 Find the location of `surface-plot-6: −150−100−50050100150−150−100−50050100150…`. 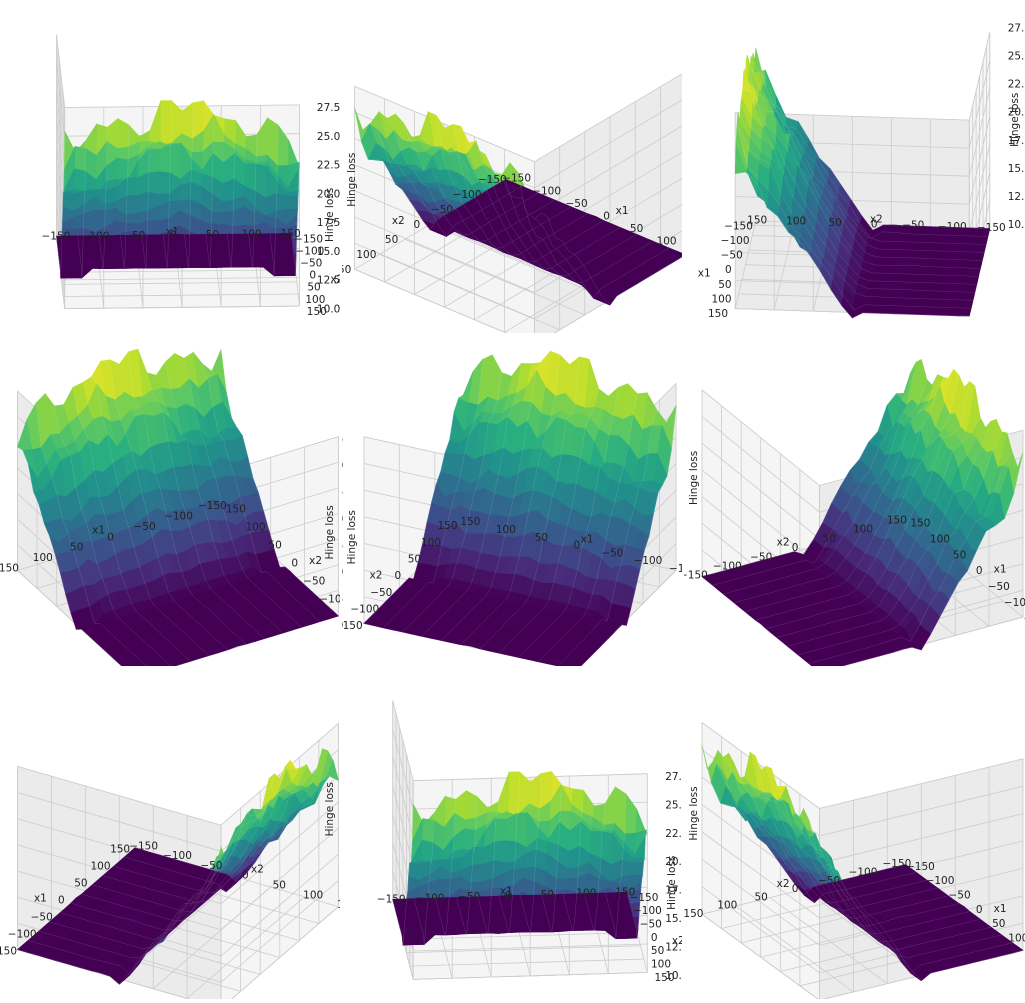

surface-plot-6: −150−100−50050100150−150−100−50050100150… is located at coordinates (854, 499).